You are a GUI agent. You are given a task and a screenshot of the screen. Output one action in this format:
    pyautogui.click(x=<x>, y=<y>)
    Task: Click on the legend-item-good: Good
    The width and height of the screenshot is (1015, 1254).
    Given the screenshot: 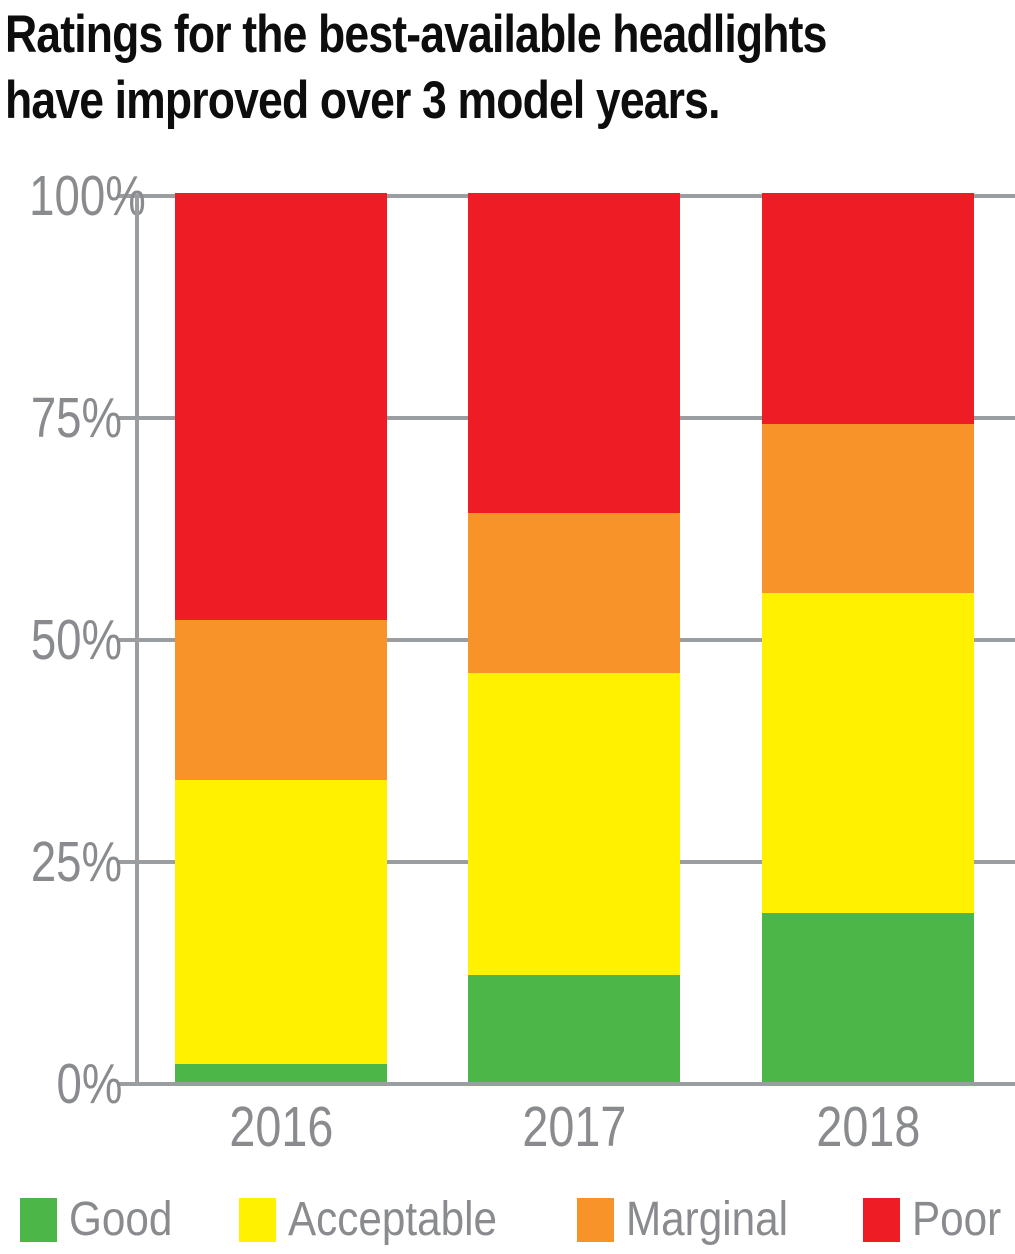 What is the action you would take?
    pyautogui.click(x=103, y=1220)
    